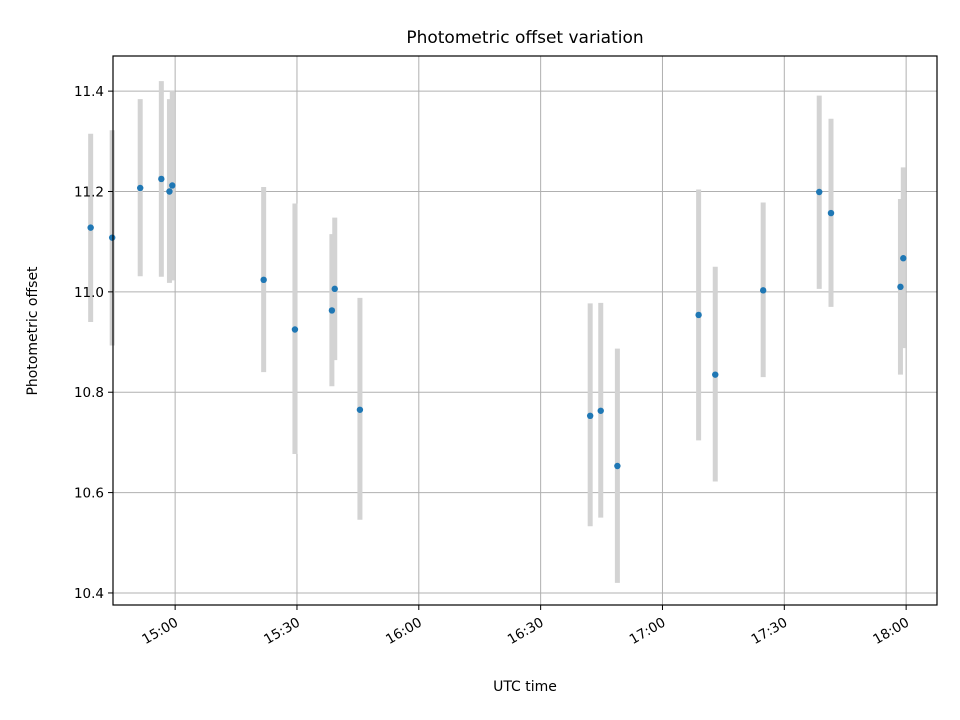 The image size is (960, 720). What do you see at coordinates (93, 343) in the screenshot?
I see `y-axis: 10.4 10.6 10.8 11.0 11.2 11.4` at bounding box center [93, 343].